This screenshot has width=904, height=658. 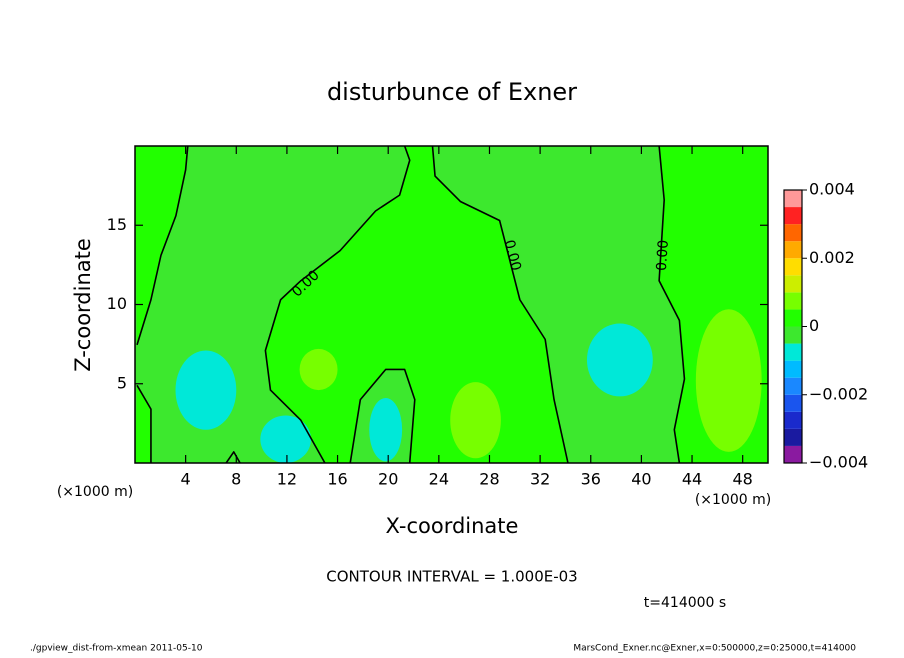 I want to click on x-unit-label: (×1000 m), so click(x=733, y=500).